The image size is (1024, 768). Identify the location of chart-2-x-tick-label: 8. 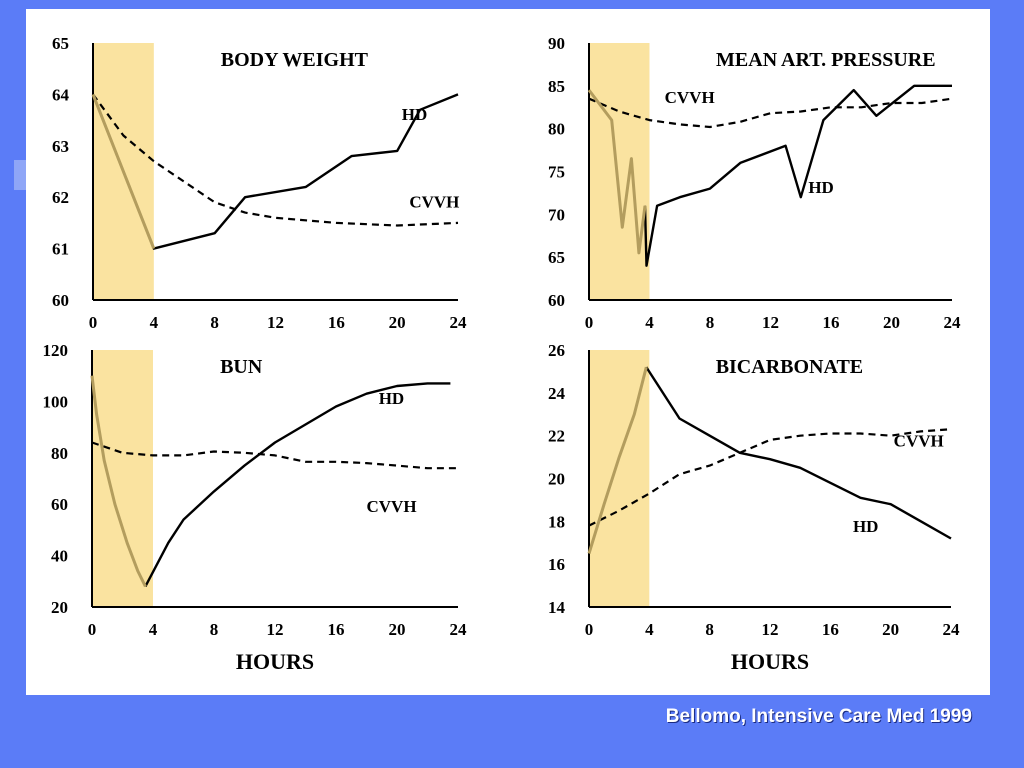
(710, 322).